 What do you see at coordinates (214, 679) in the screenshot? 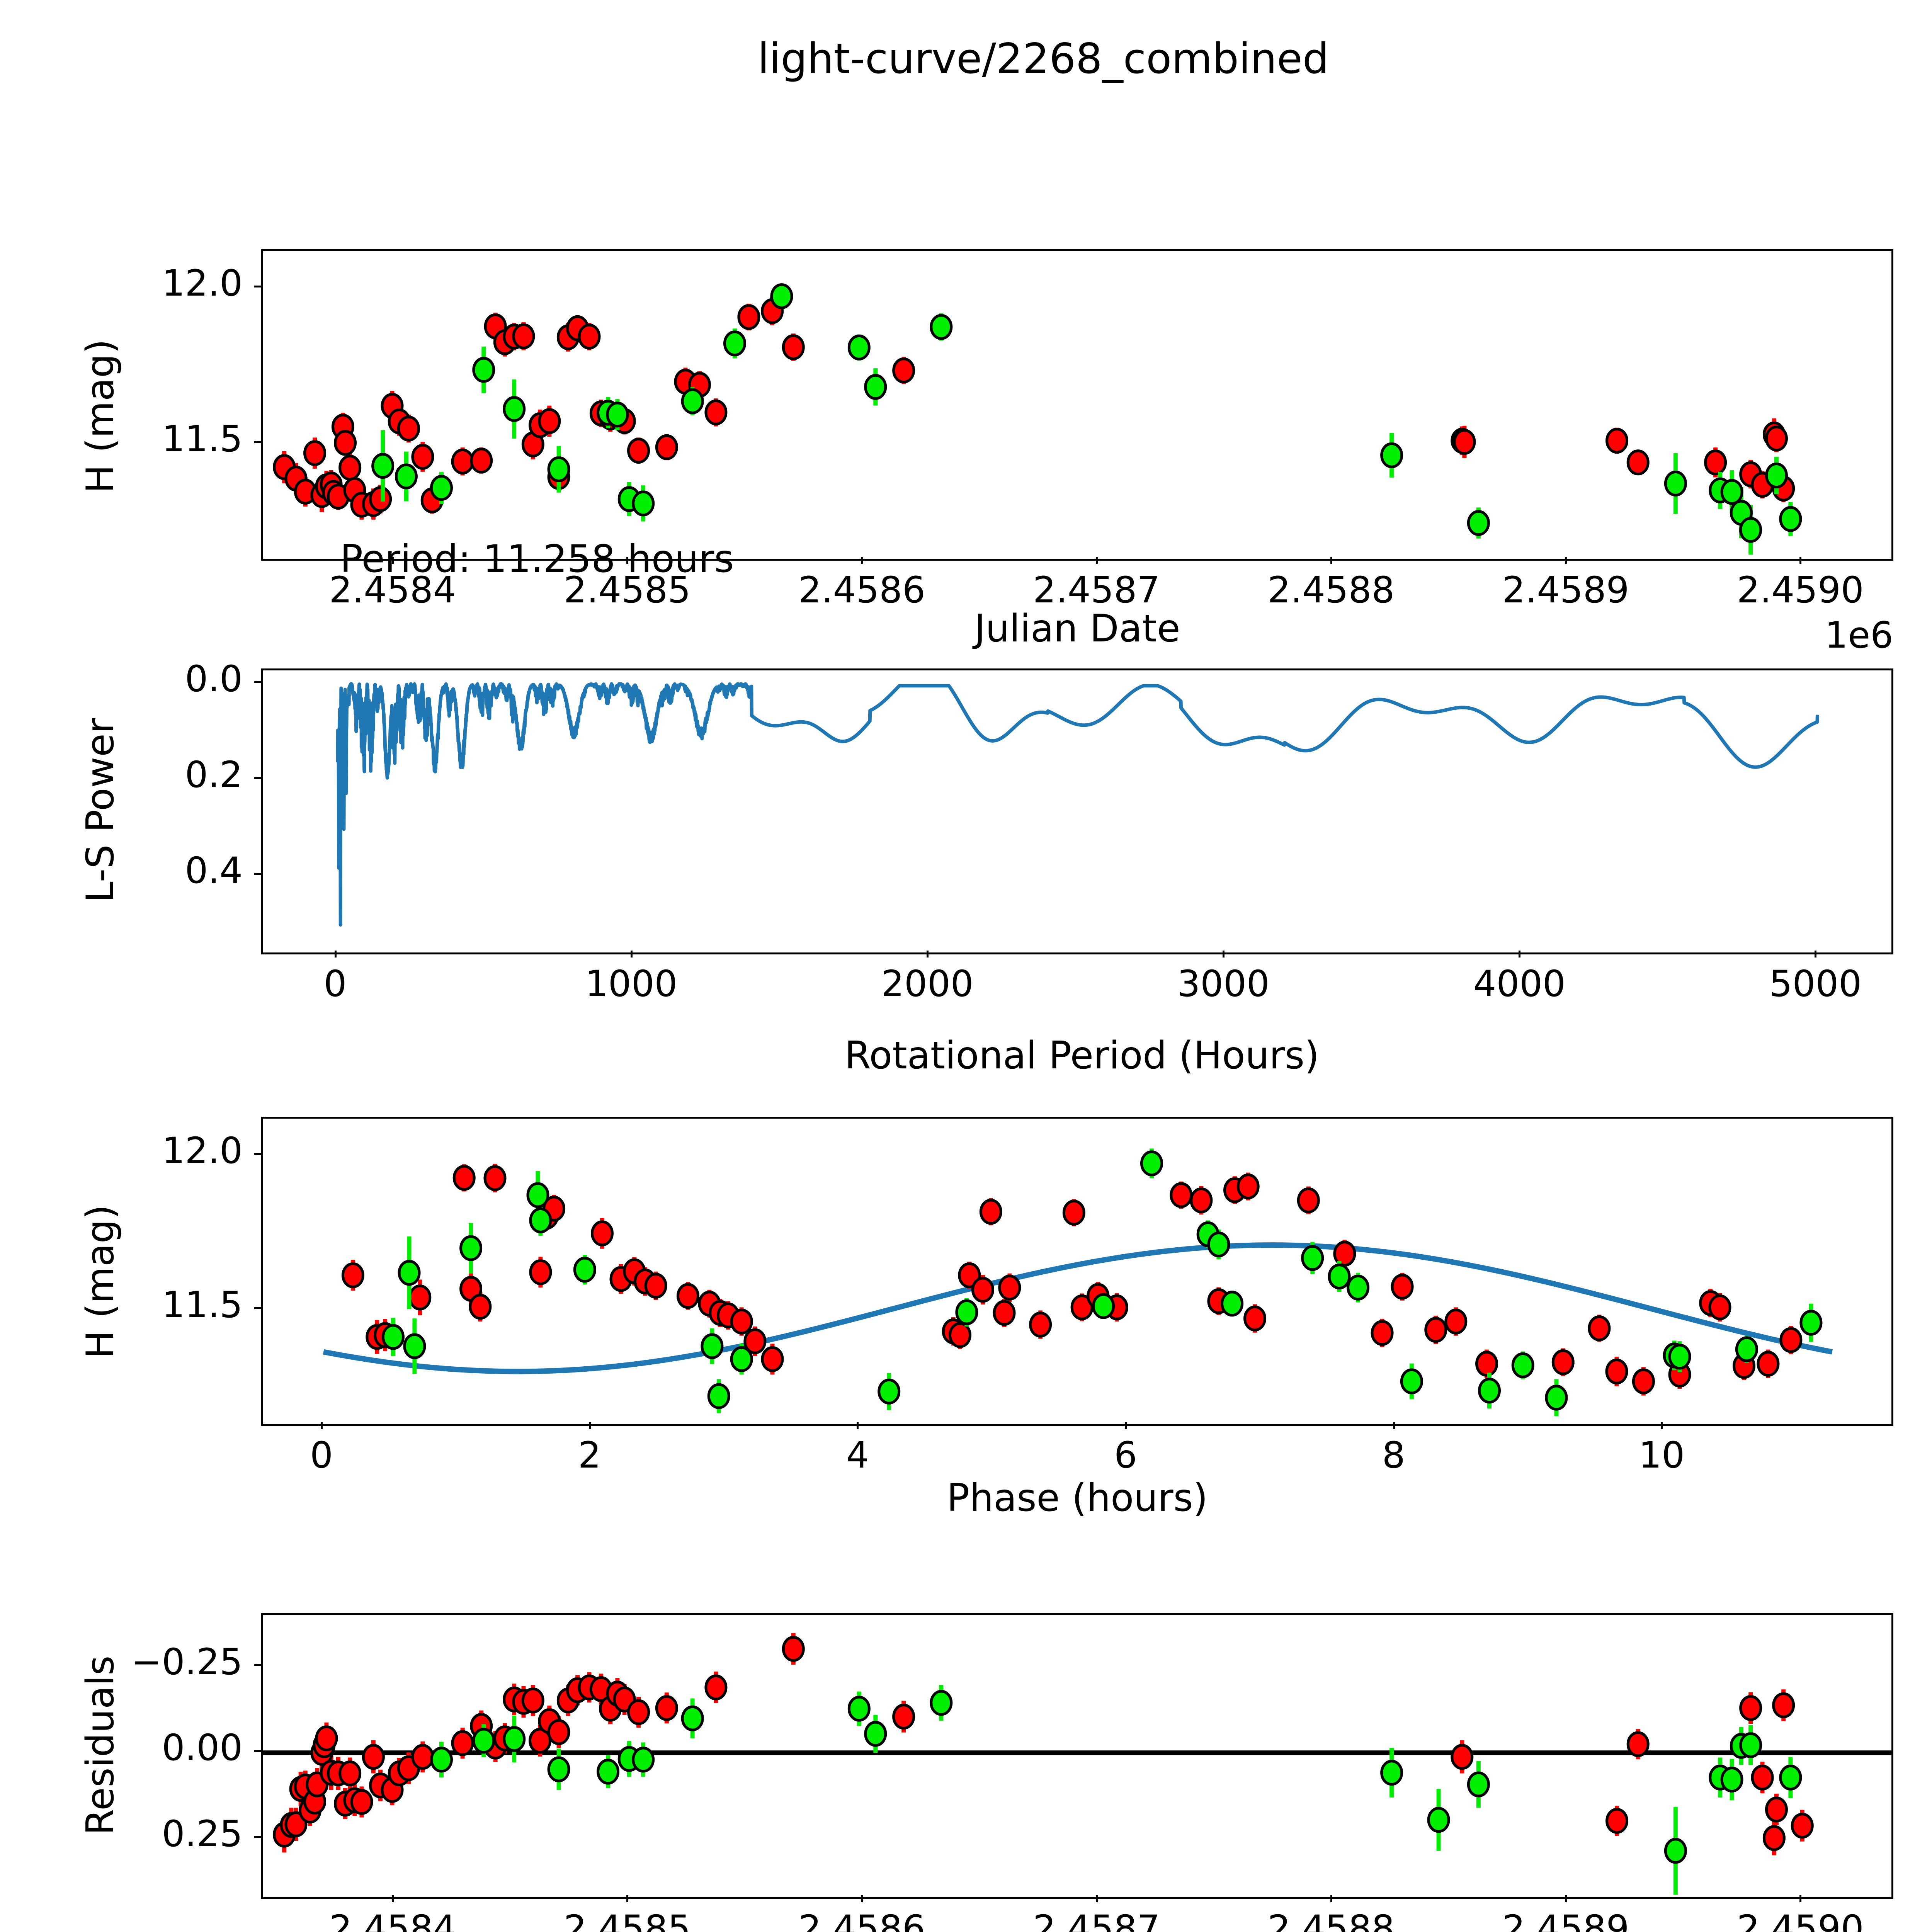
I see `y-tick-label: 0.0` at bounding box center [214, 679].